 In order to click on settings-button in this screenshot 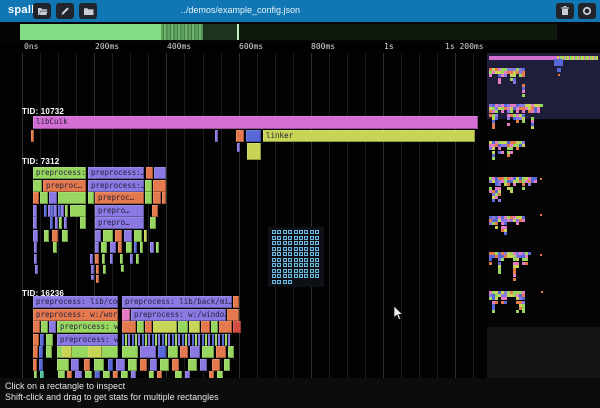, I will do `click(587, 11)`.